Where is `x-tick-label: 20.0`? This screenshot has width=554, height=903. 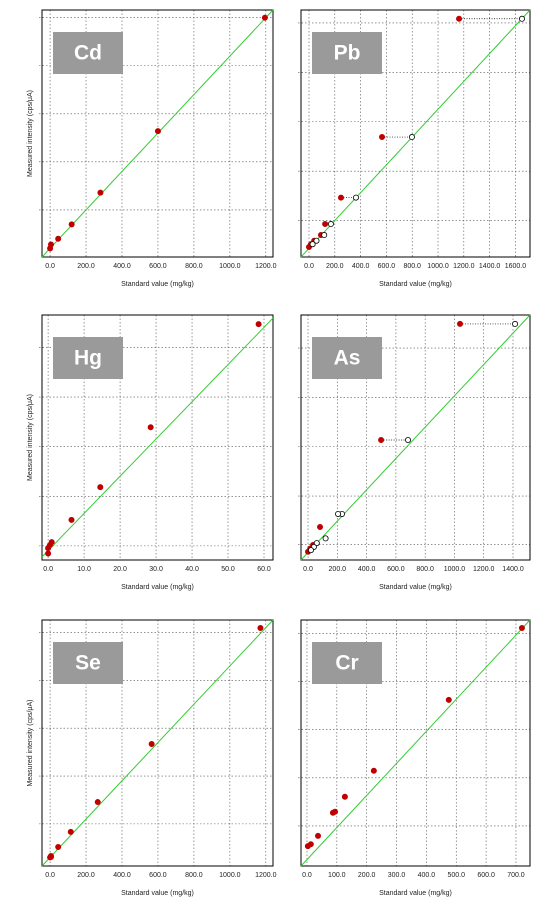
x-tick-label: 20.0 is located at coordinates (120, 569).